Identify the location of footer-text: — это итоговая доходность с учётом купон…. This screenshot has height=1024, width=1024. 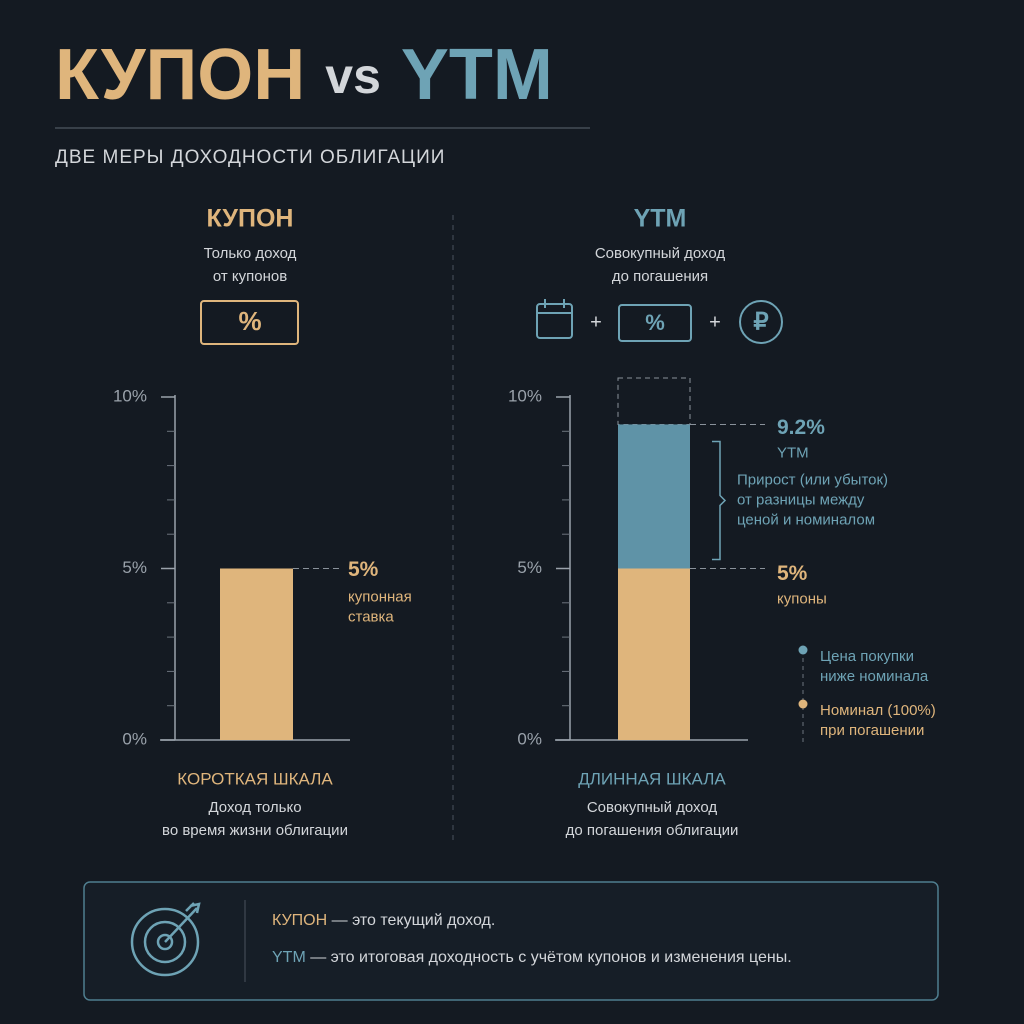
(549, 957).